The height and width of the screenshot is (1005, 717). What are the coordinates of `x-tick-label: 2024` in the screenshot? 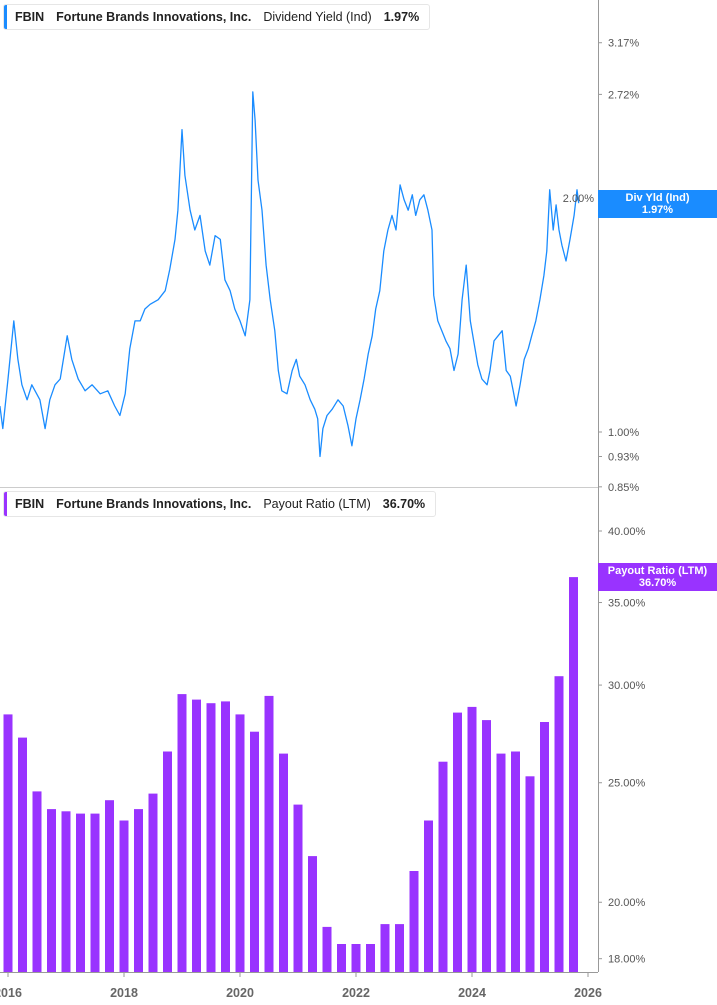 It's located at (472, 993).